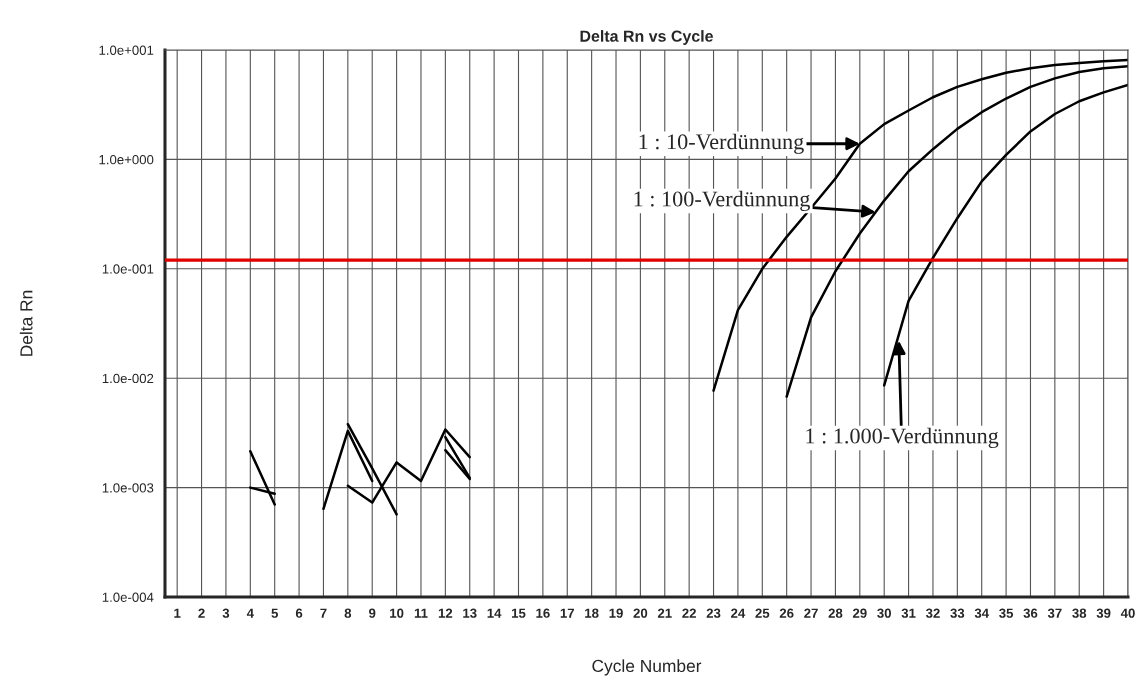  I want to click on x-tick-label: 32, so click(932, 613).